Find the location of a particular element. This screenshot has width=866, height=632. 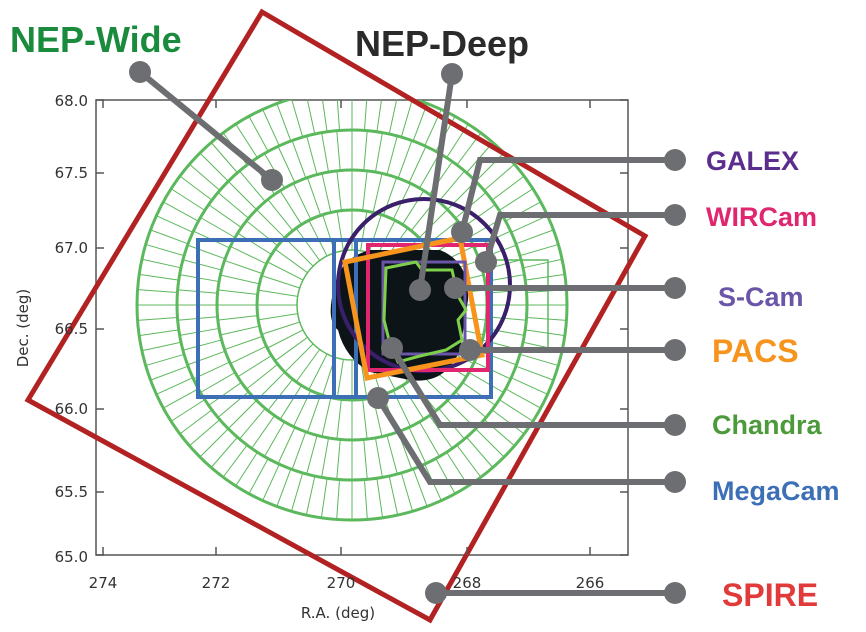

y-tick-label: 67.5 is located at coordinates (71, 173).